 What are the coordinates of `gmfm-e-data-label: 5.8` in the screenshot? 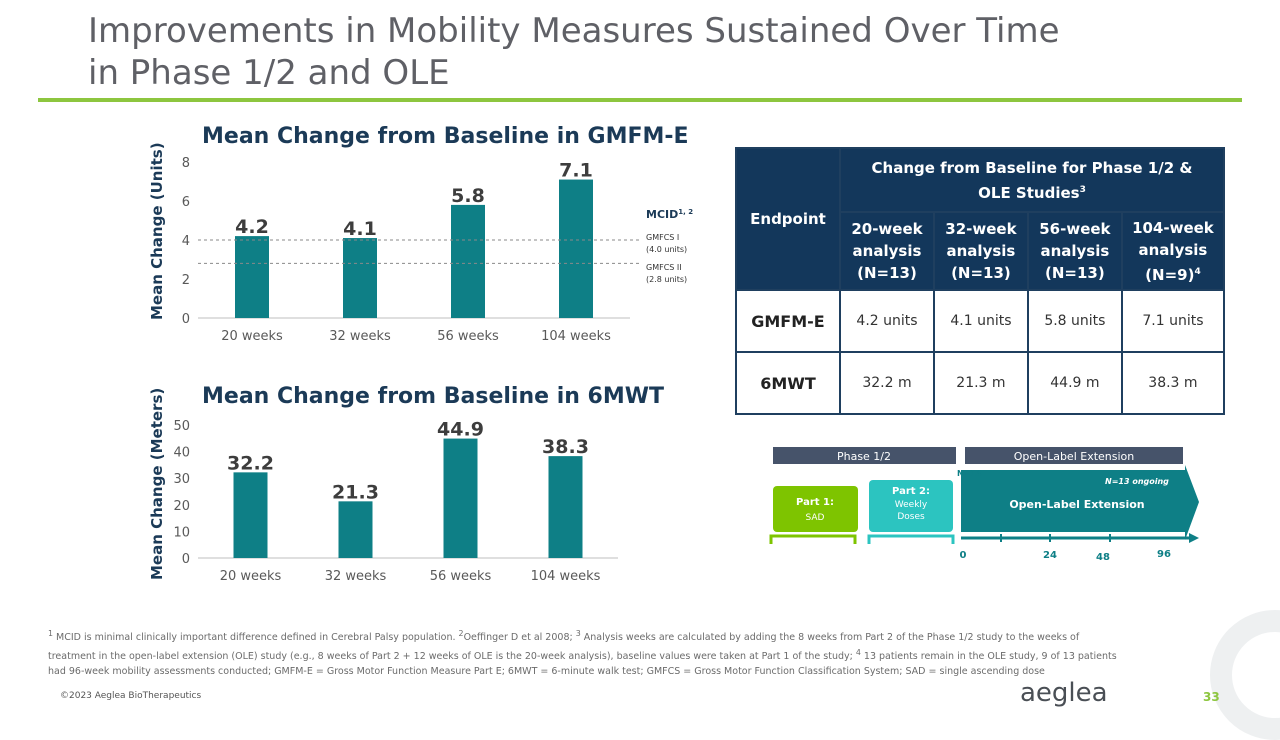 It's located at (468, 196).